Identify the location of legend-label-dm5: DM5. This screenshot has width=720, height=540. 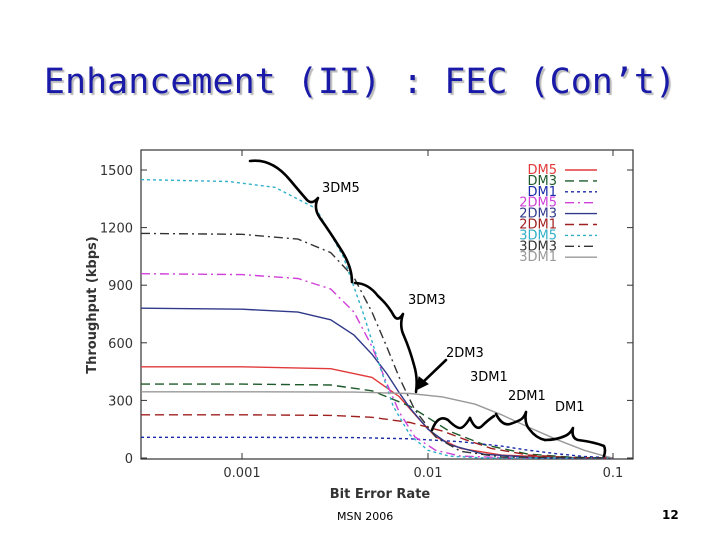
(543, 170).